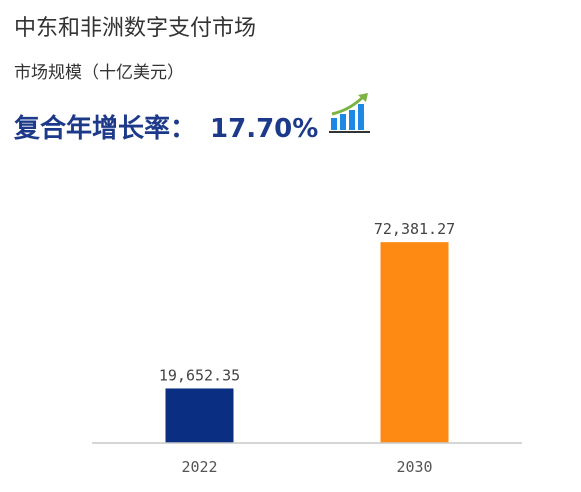  Describe the element at coordinates (349, 113) in the screenshot. I see `growth-chart-icon` at that location.